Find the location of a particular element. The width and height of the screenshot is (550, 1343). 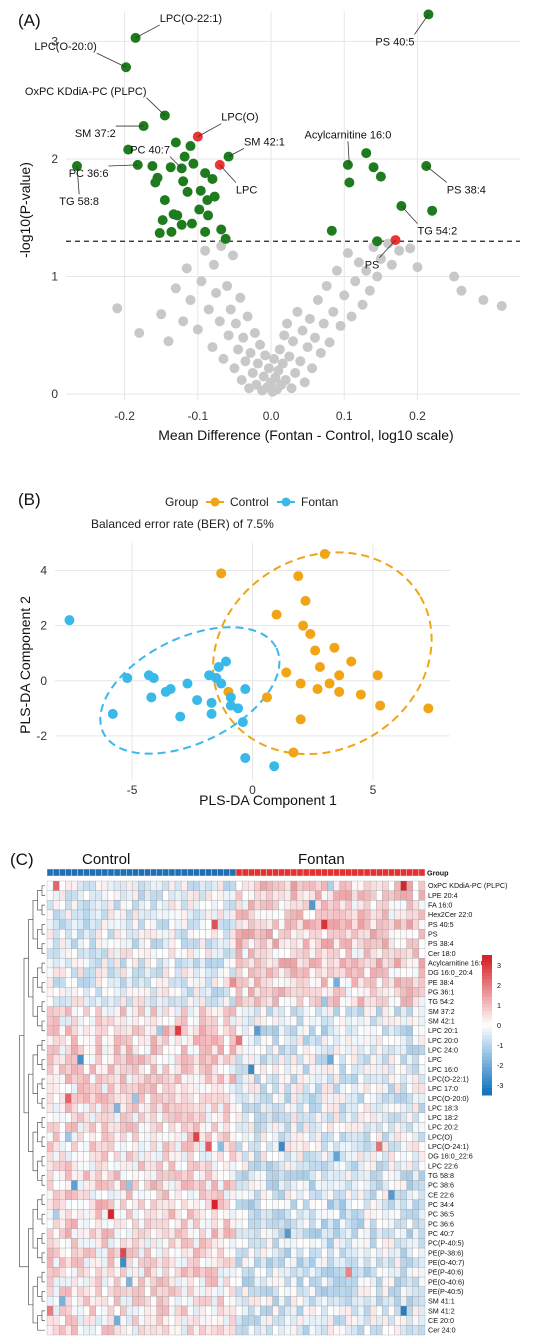

color-scale-step is located at coordinates (487, 1086).